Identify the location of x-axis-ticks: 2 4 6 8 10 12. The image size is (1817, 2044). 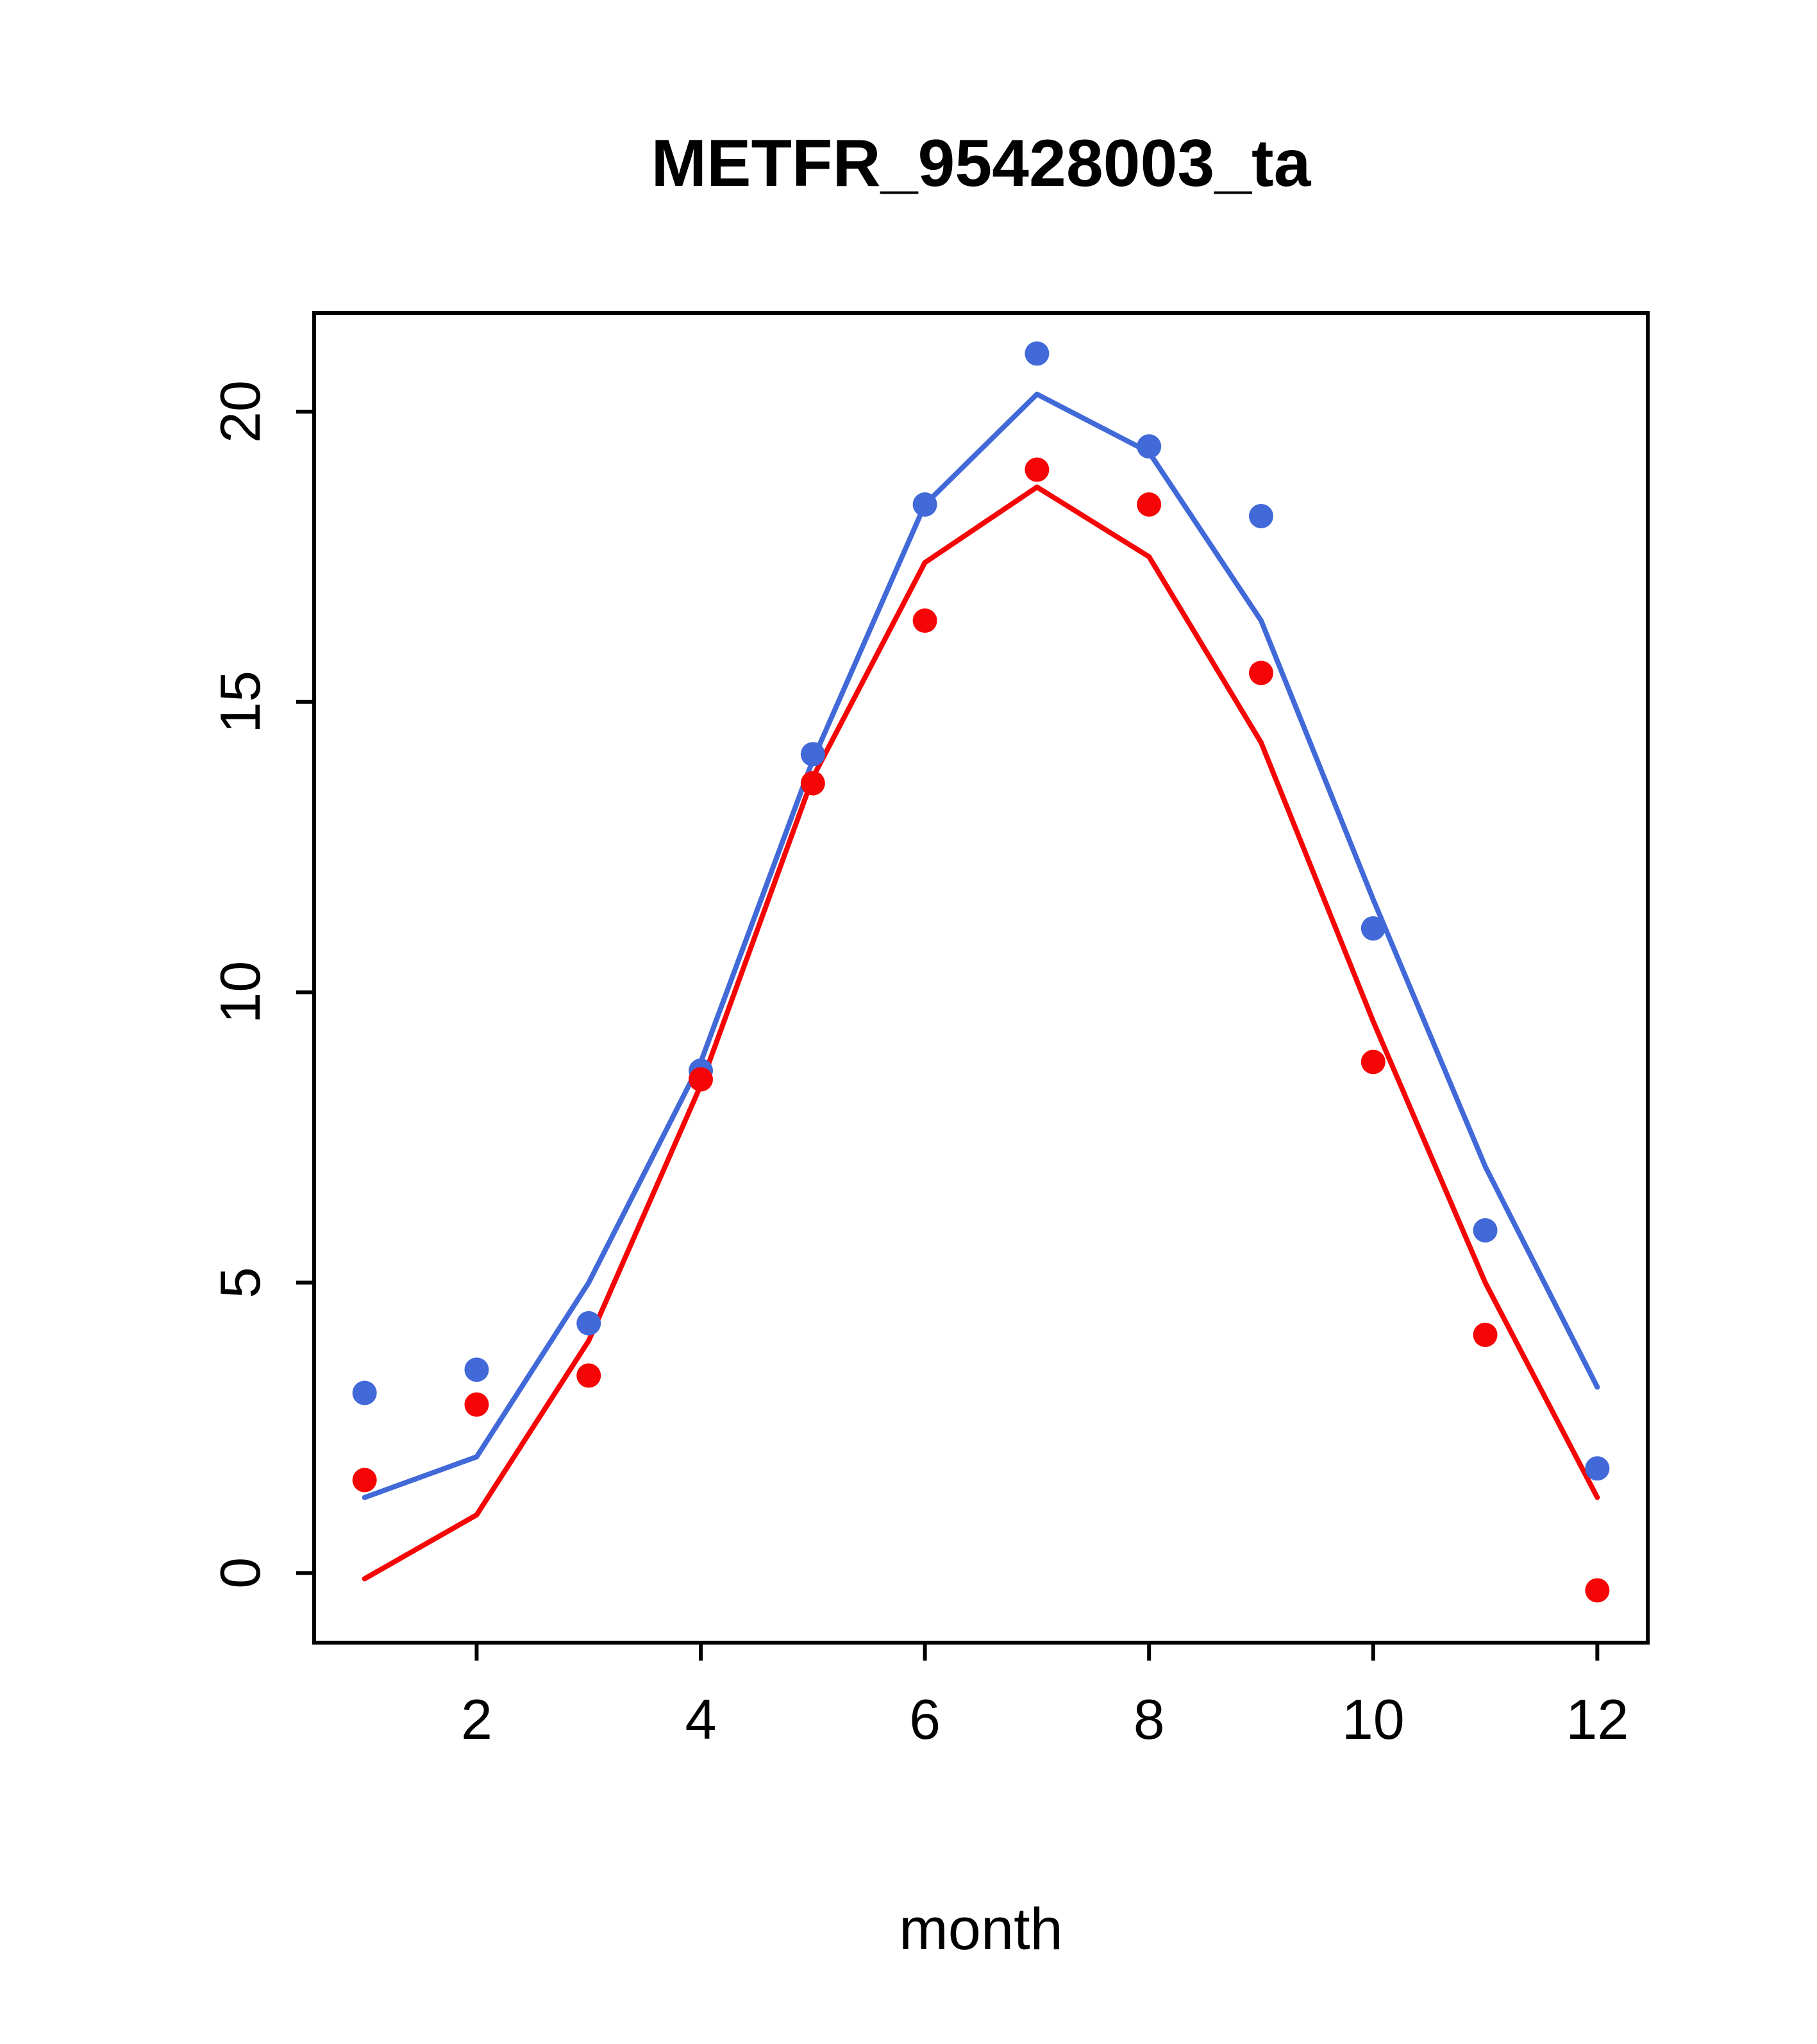
(1045, 1697).